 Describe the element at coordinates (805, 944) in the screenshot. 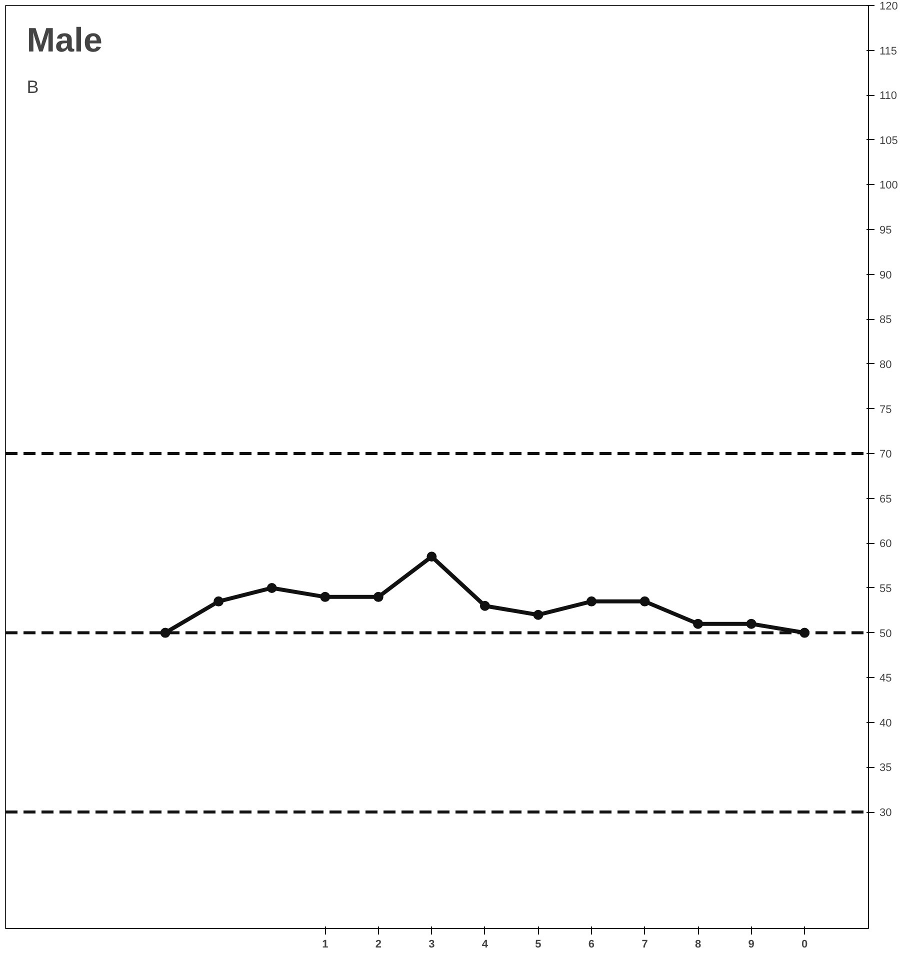

I see `x-tick-label: 0` at that location.